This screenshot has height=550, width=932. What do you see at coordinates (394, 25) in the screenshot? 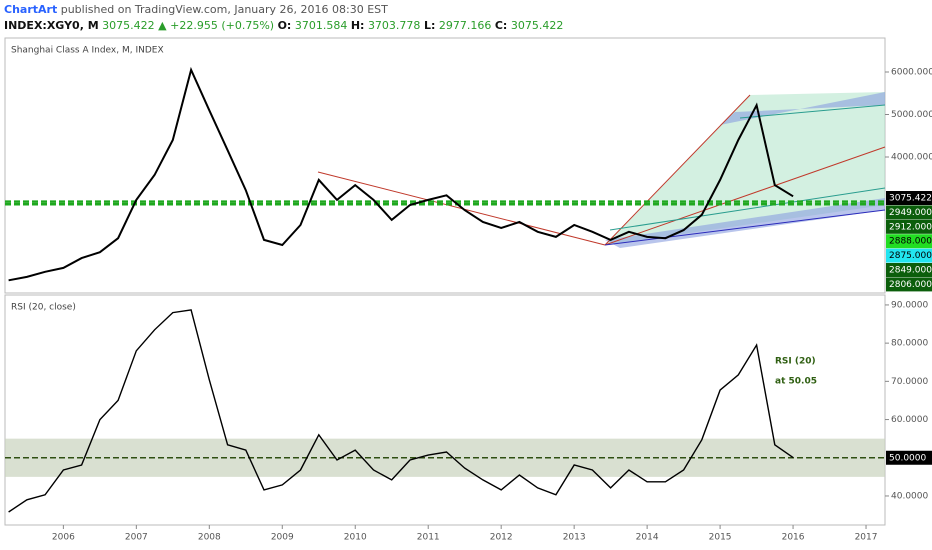
I see `ohlc-value: 3703.778` at bounding box center [394, 25].